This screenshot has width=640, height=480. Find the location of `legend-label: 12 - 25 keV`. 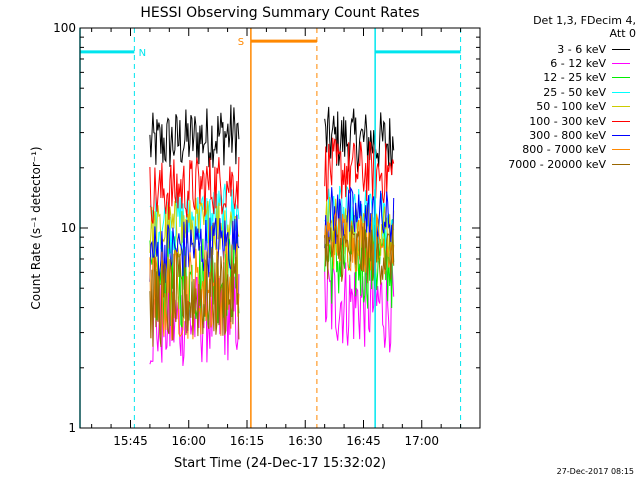

legend-label: 12 - 25 keV is located at coordinates (574, 78).